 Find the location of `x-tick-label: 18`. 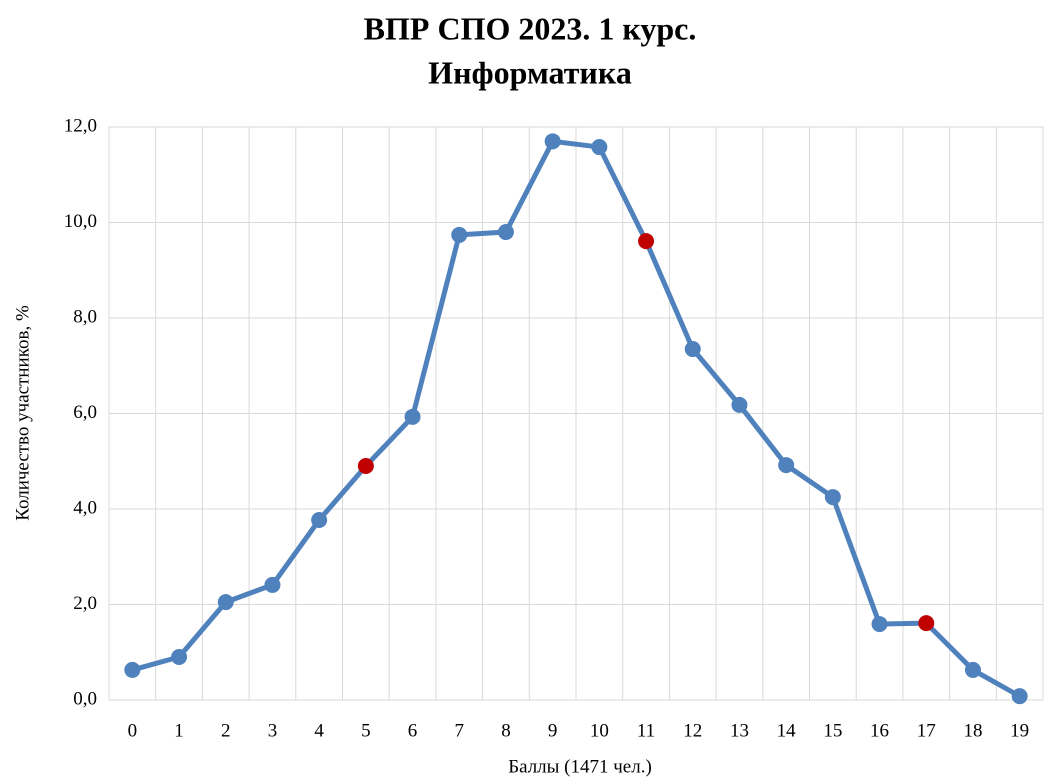

x-tick-label: 18 is located at coordinates (972, 730).